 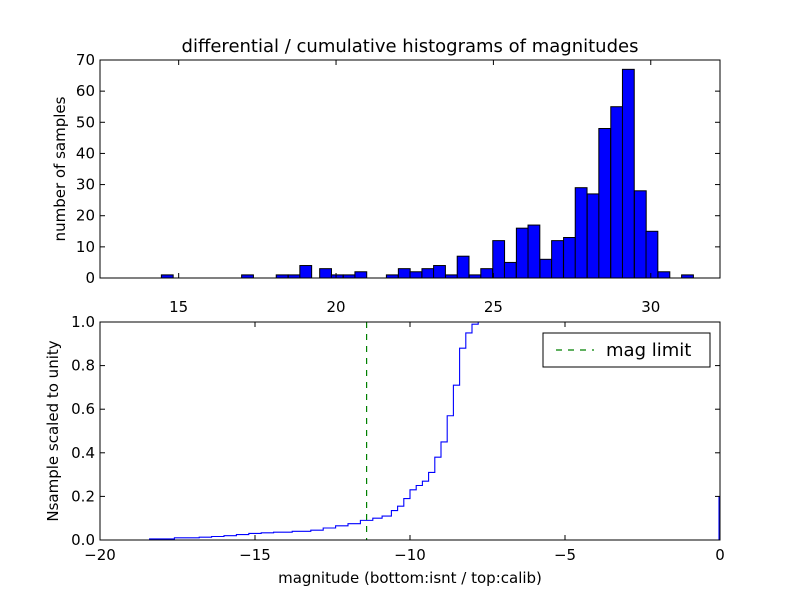 What do you see at coordinates (85, 216) in the screenshot?
I see `top-y-tick-label: 20` at bounding box center [85, 216].